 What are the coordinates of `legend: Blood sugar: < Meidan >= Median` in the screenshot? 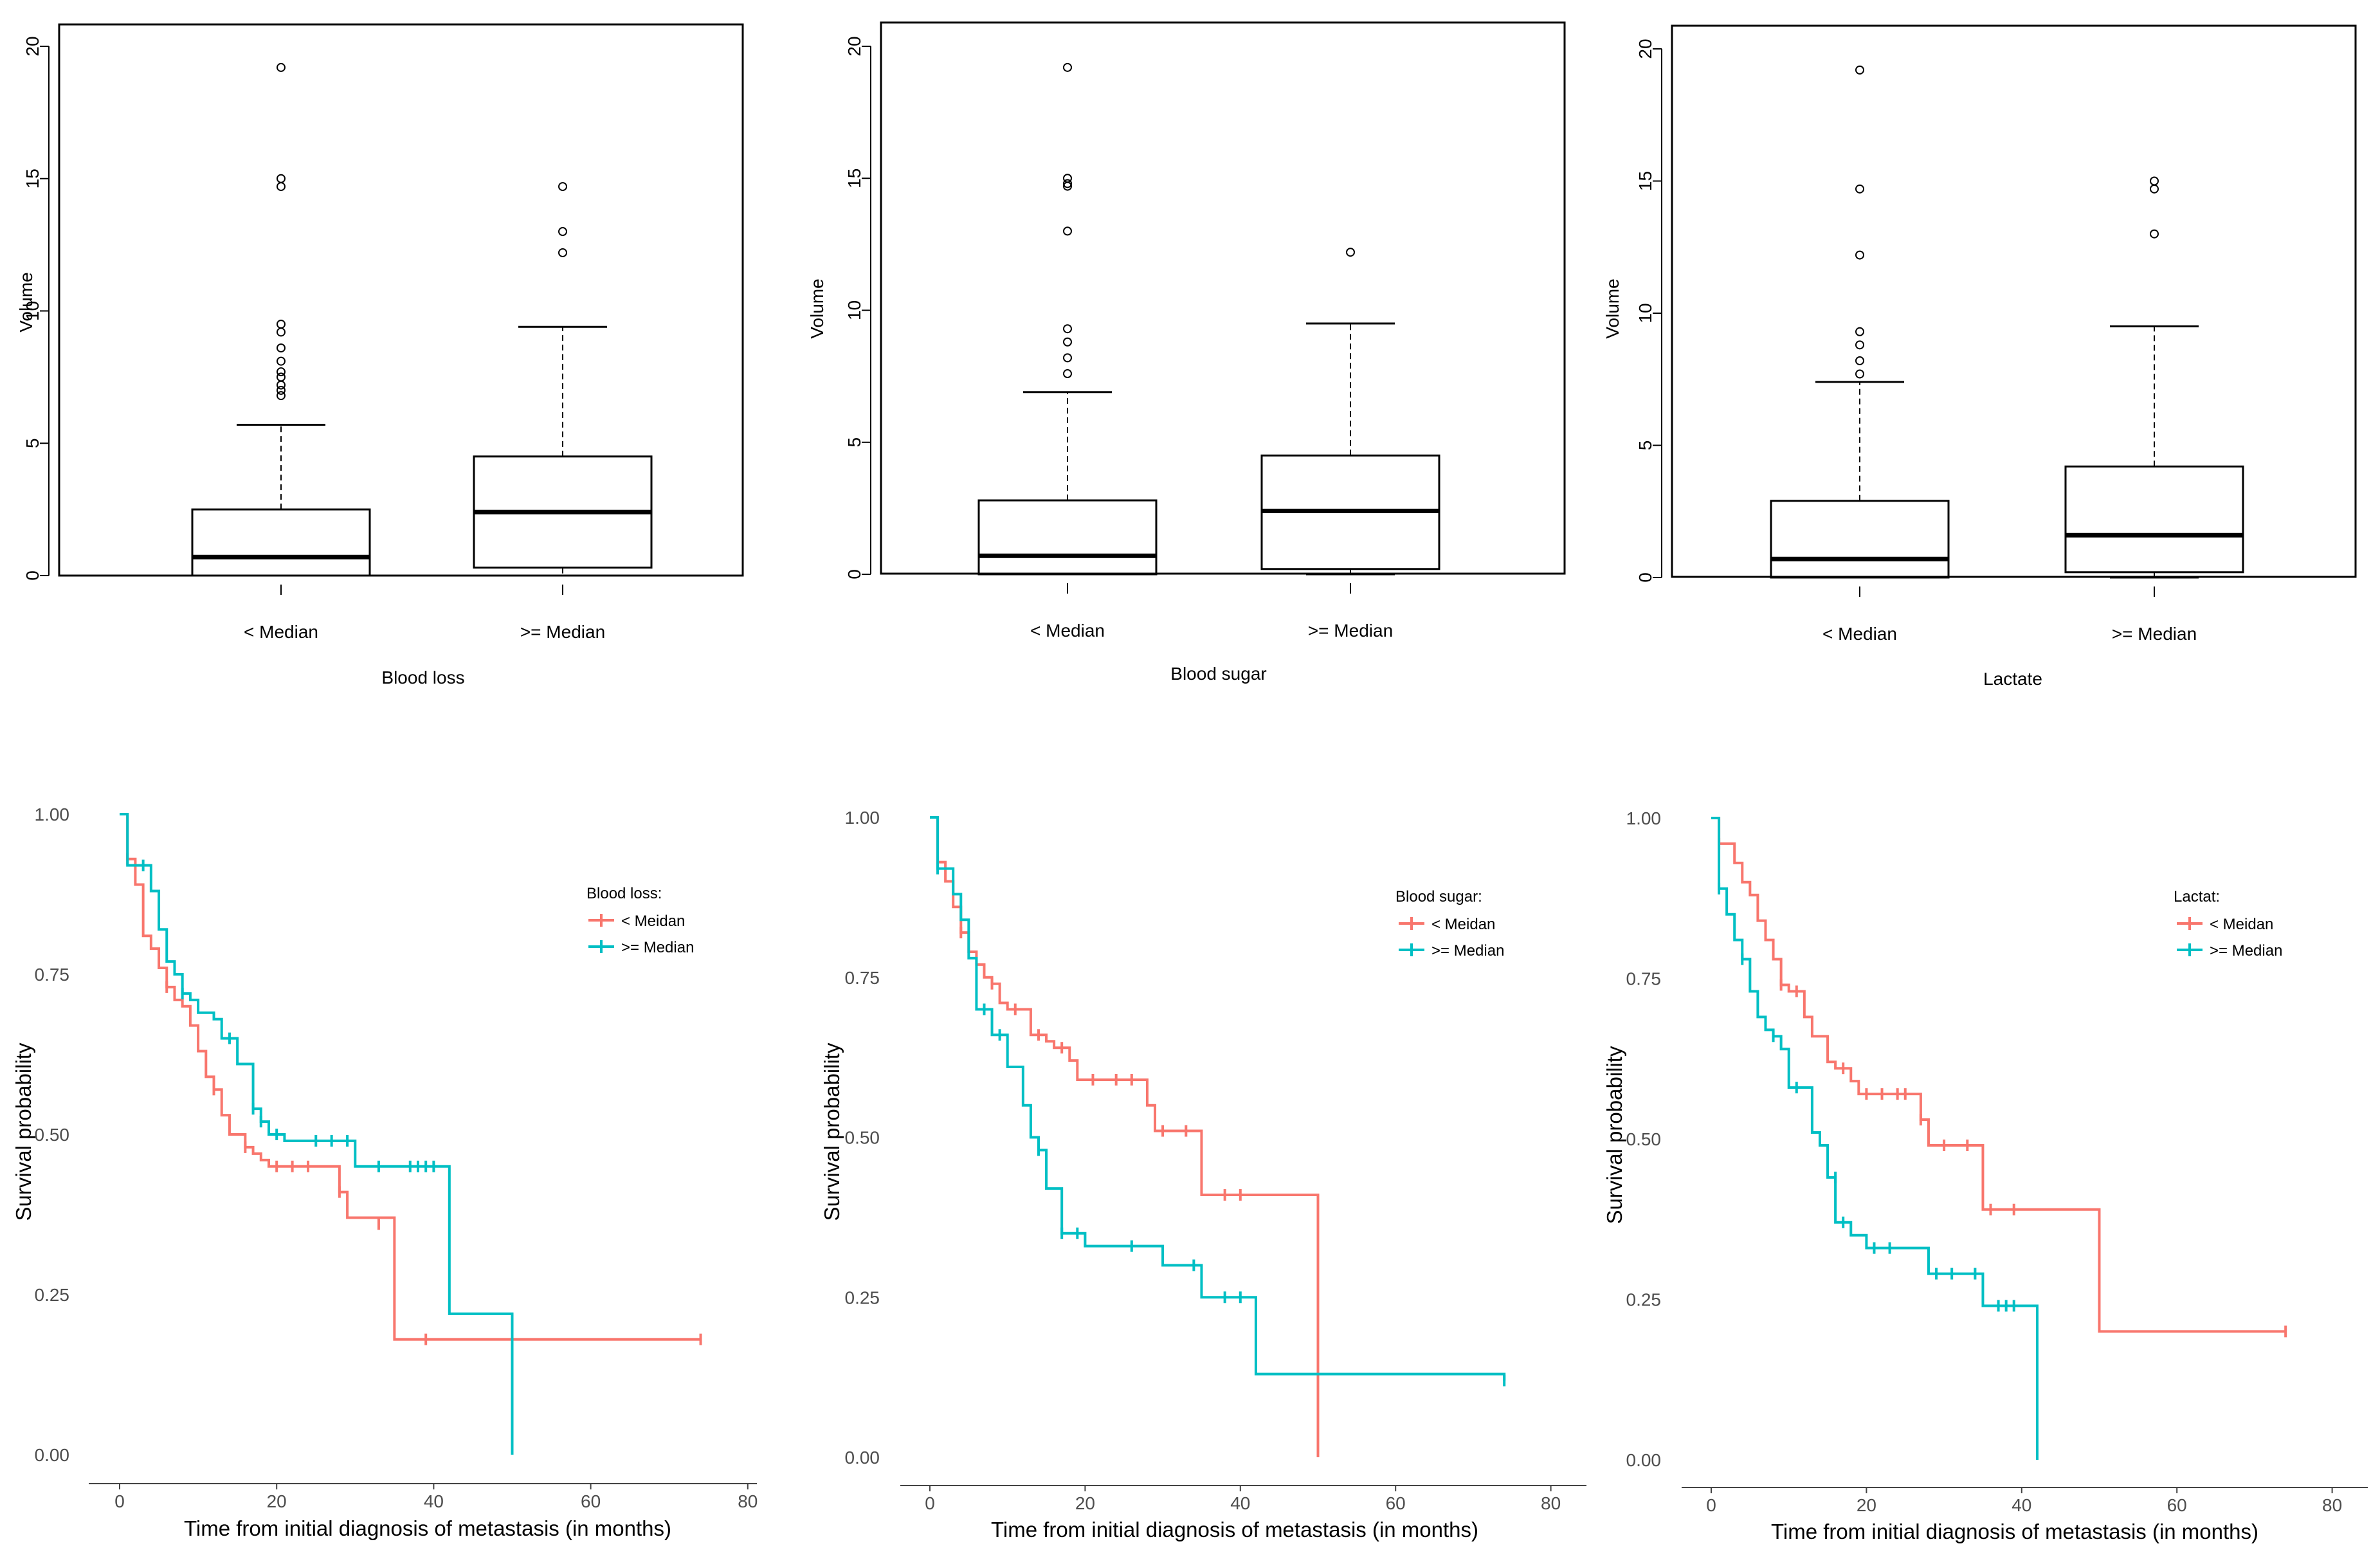 It's located at (1449, 924).